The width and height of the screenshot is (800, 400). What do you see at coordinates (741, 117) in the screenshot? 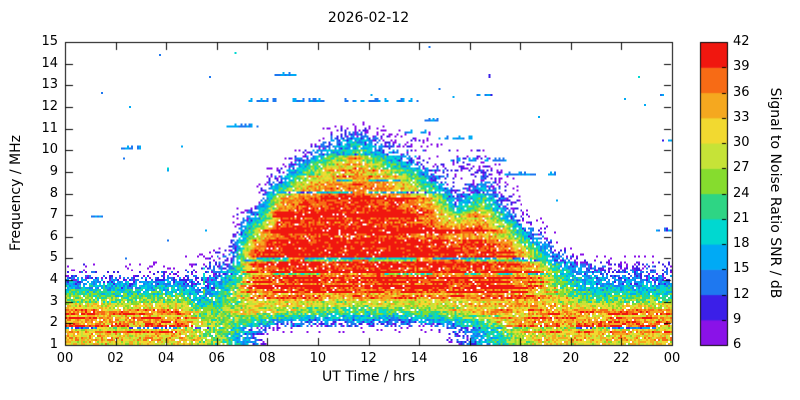
I see `colorbar-tick-label: 33` at bounding box center [741, 117].